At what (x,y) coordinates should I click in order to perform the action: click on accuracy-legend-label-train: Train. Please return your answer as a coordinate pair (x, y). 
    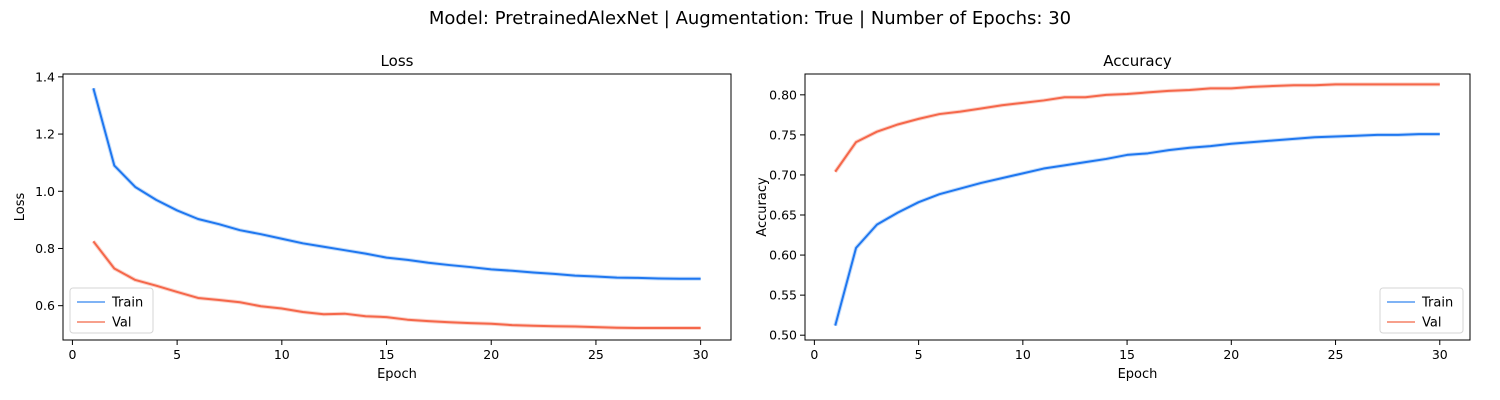
    Looking at the image, I should click on (1437, 303).